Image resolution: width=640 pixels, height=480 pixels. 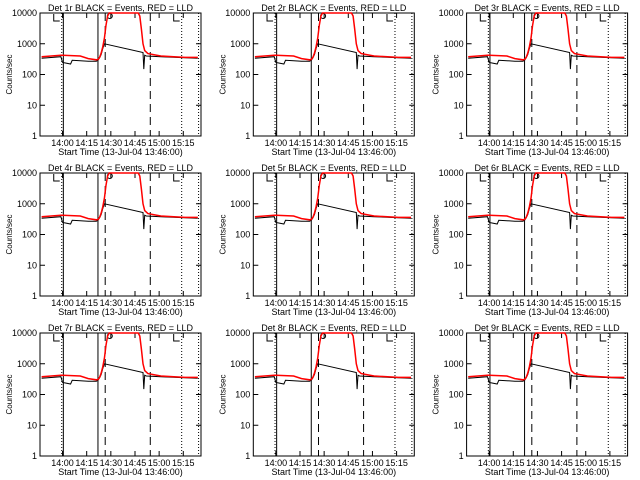 I want to click on panel-title: Det 6r BLACK = Events, RED = LLD, so click(x=548, y=168).